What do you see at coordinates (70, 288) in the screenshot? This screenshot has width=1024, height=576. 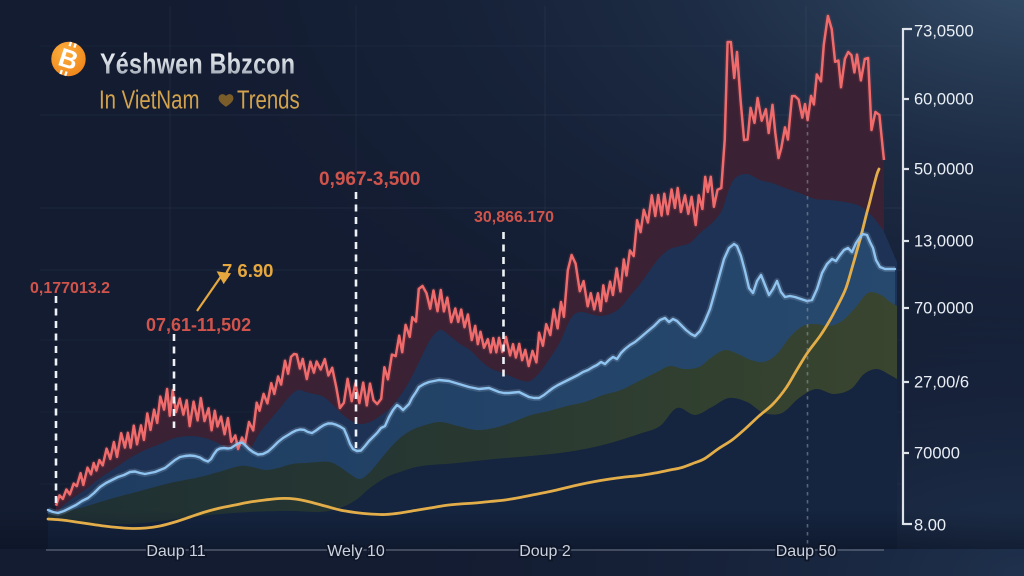 I see `svg-text: 0,177013.2` at bounding box center [70, 288].